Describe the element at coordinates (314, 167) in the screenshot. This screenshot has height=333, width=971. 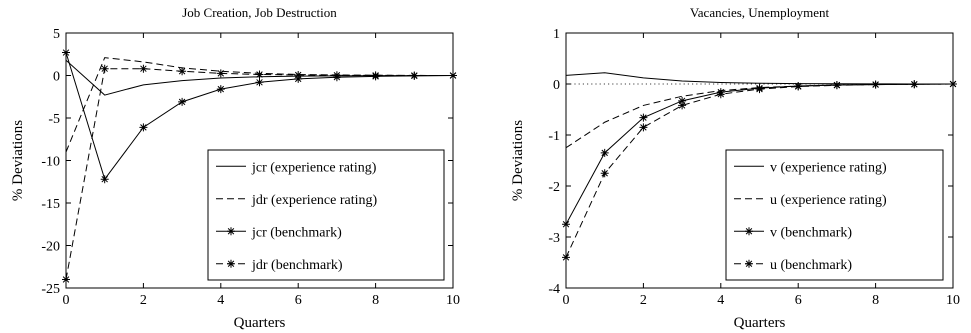
I see `legend-entry: jcr (experience rating)` at that location.